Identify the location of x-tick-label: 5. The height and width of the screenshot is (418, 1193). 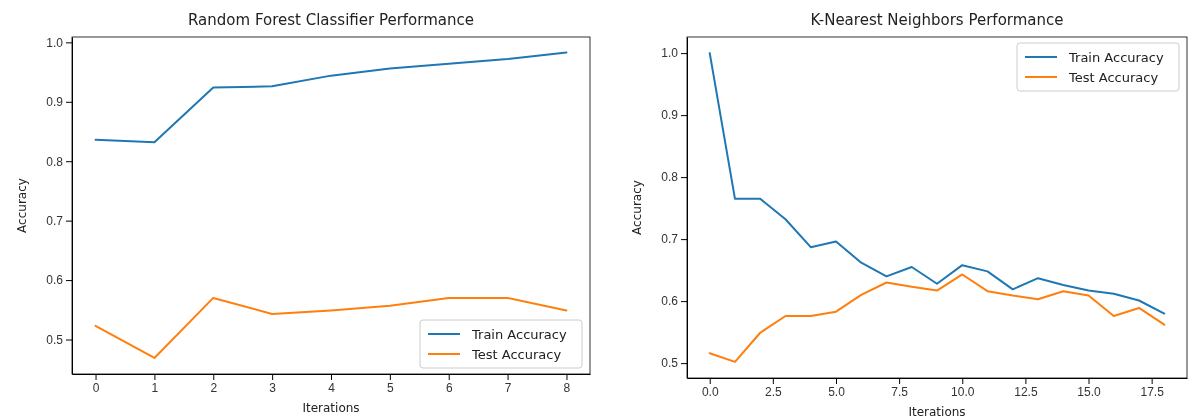
(391, 387).